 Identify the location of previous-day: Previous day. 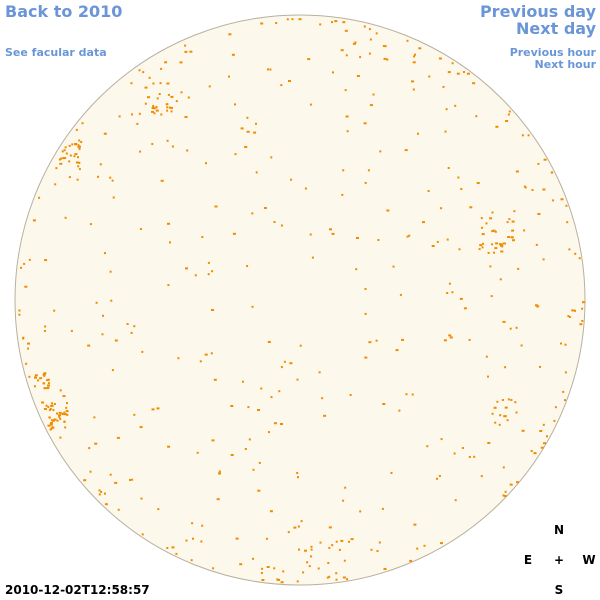
(538, 11).